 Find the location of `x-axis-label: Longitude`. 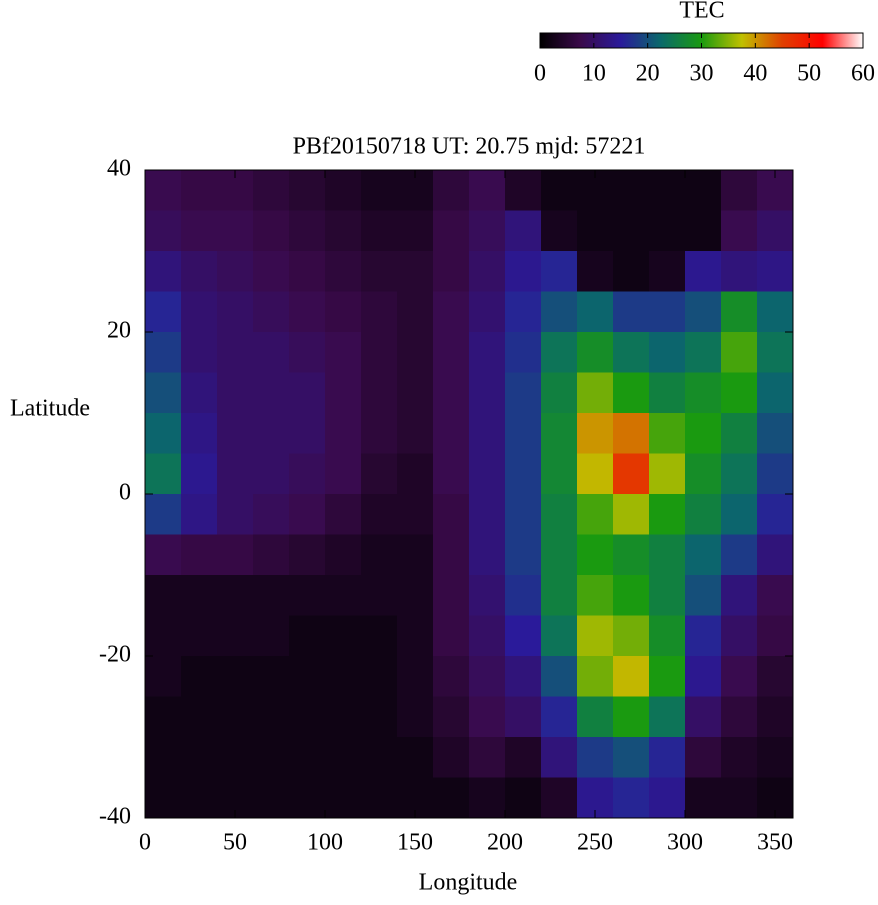

x-axis-label: Longitude is located at coordinates (468, 883).